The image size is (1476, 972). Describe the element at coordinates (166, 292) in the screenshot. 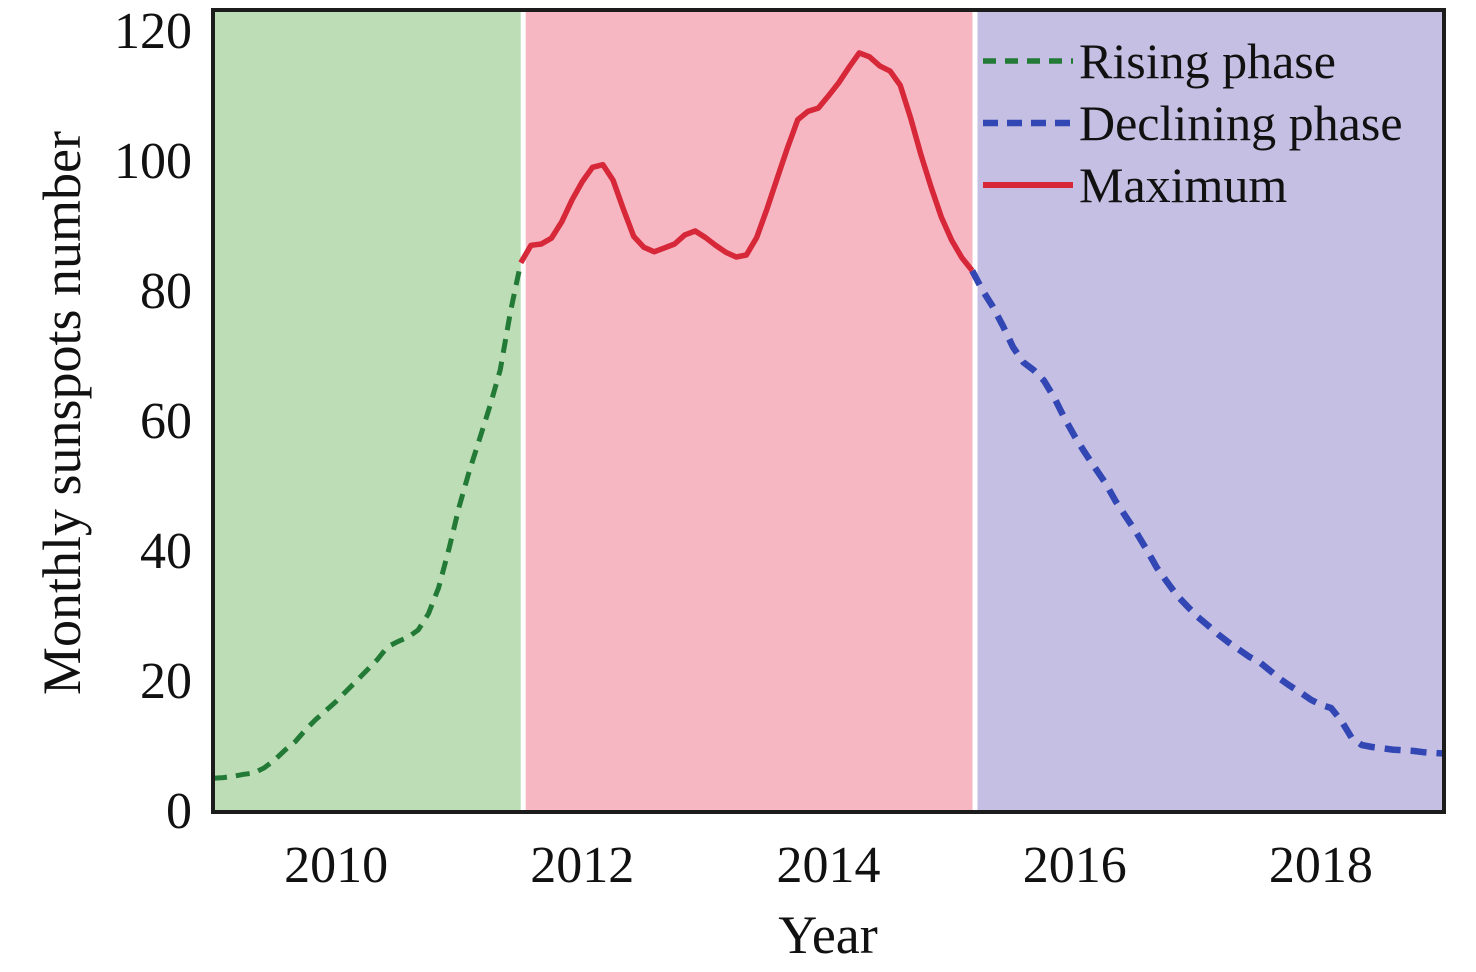

I see `y-tick-label-80: 80` at that location.